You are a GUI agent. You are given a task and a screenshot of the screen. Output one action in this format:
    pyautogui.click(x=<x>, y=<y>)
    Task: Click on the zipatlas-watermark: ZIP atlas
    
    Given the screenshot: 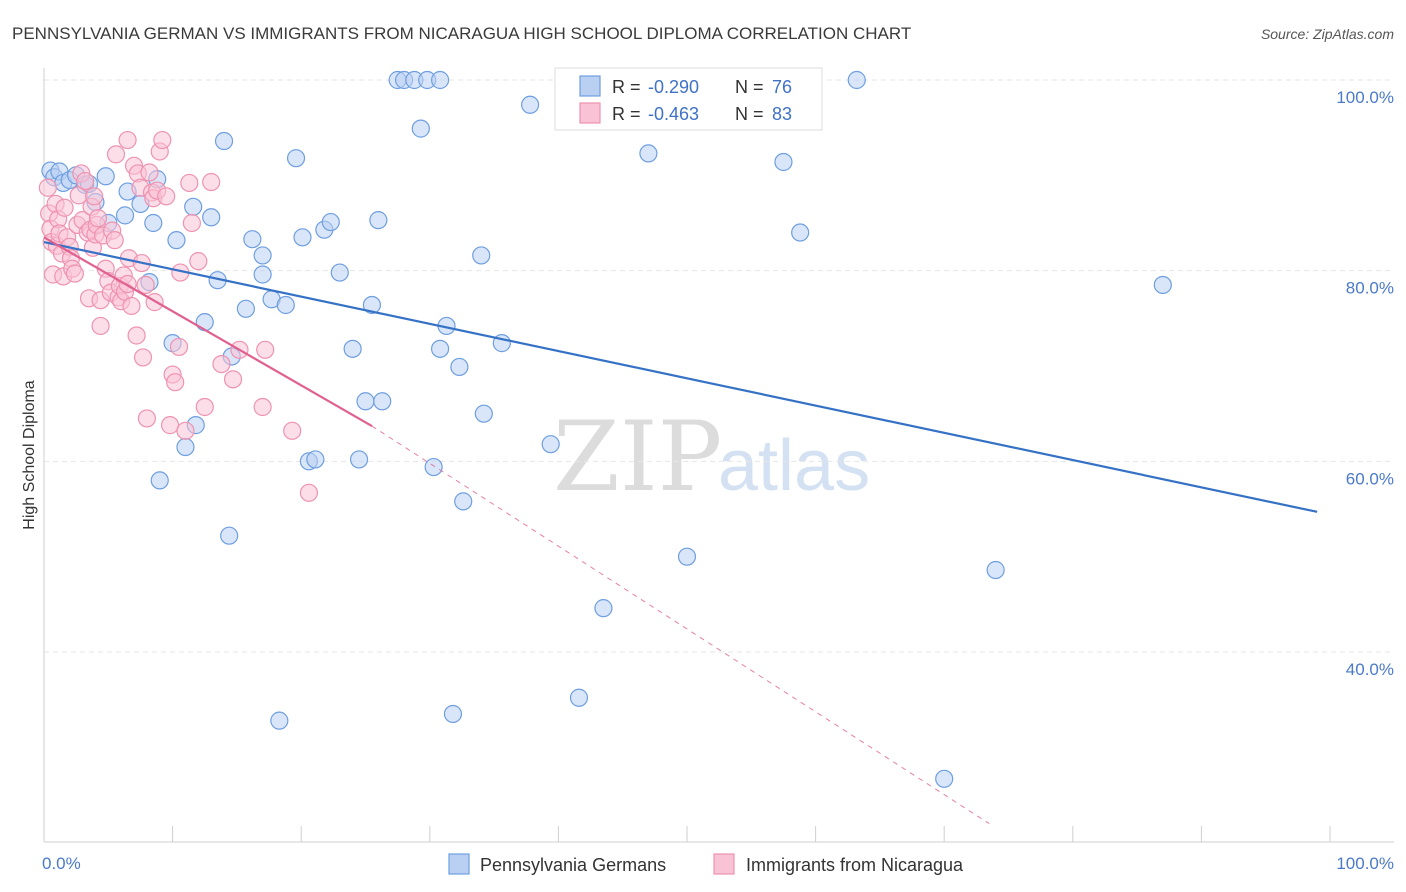 What is the action you would take?
    pyautogui.click(x=711, y=457)
    